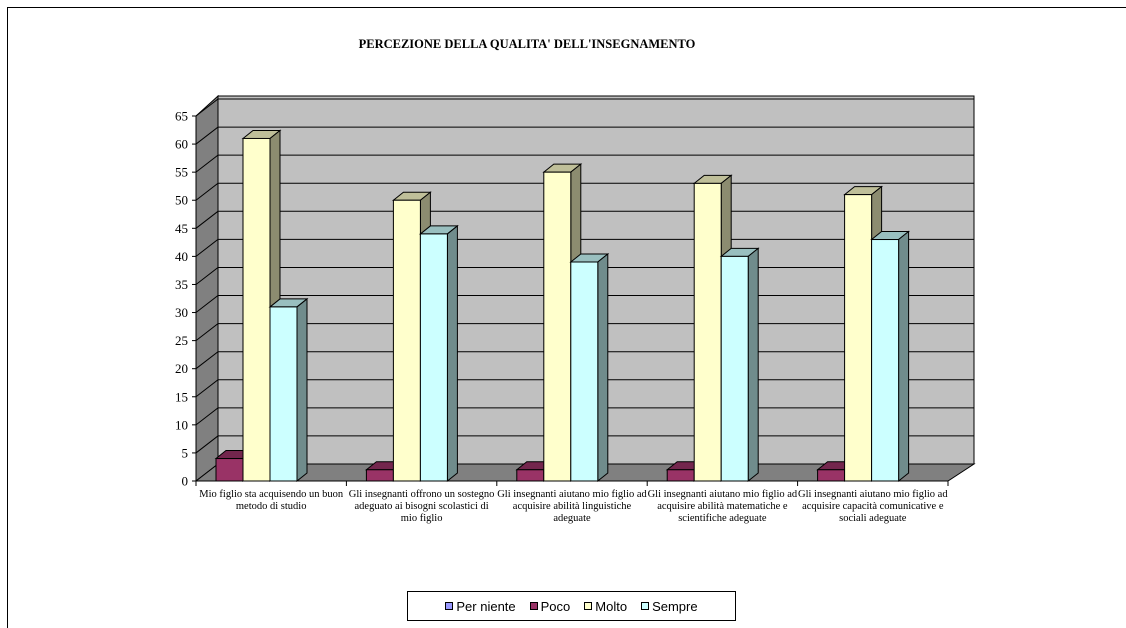  What do you see at coordinates (486, 606) in the screenshot?
I see `legend-label: Per niente` at bounding box center [486, 606].